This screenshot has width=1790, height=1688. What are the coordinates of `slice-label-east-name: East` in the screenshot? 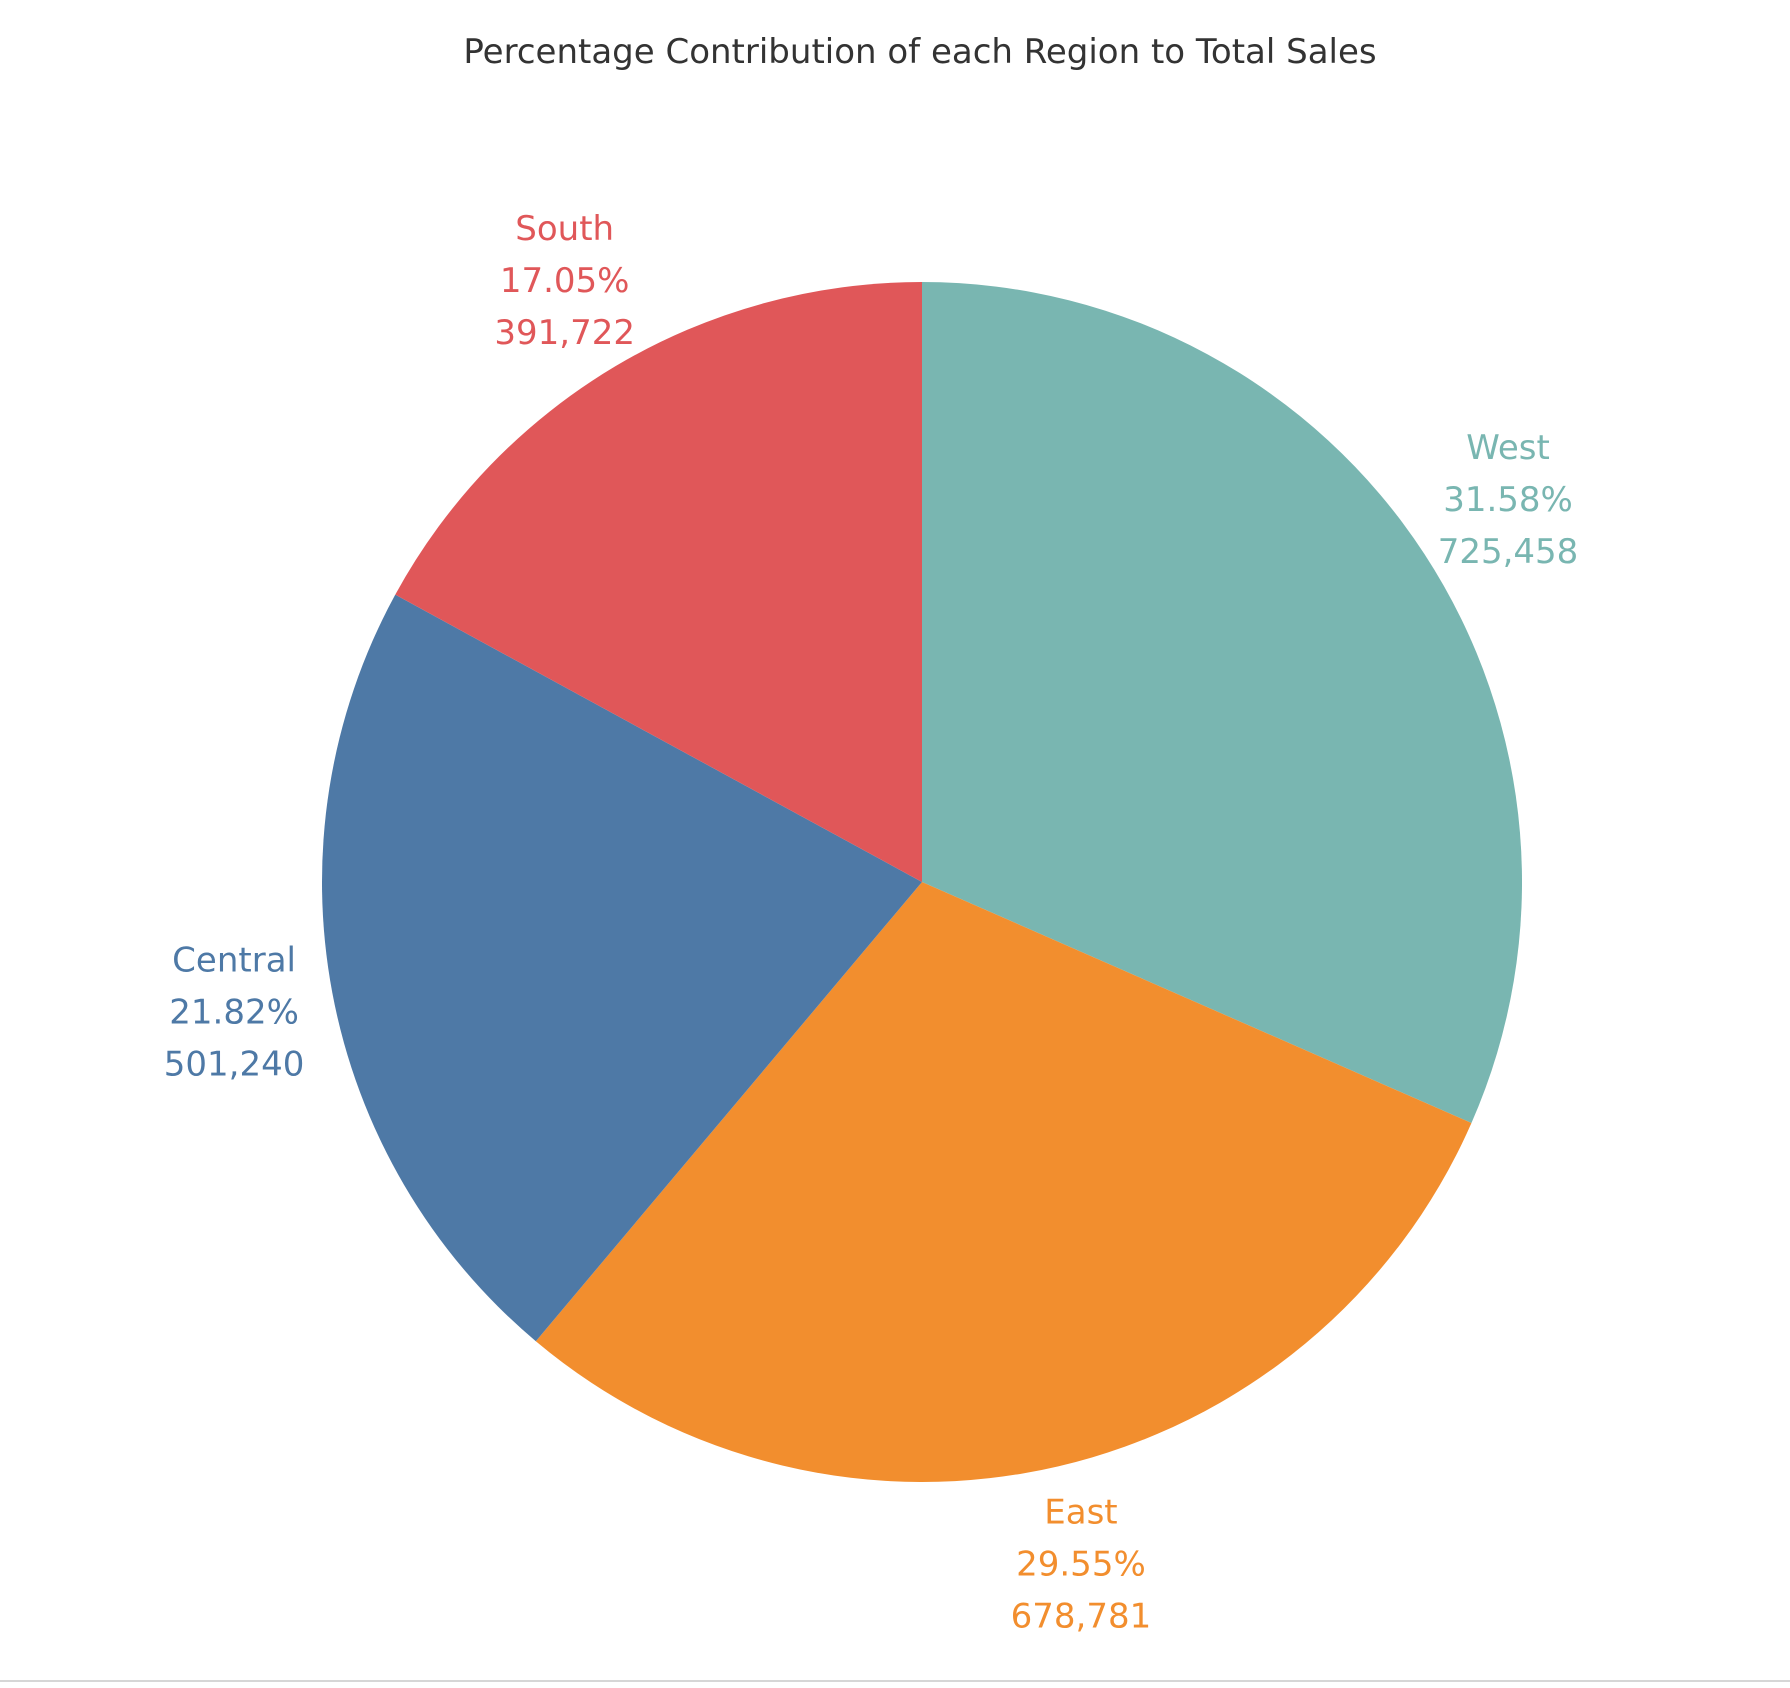 It's located at (1080, 1513).